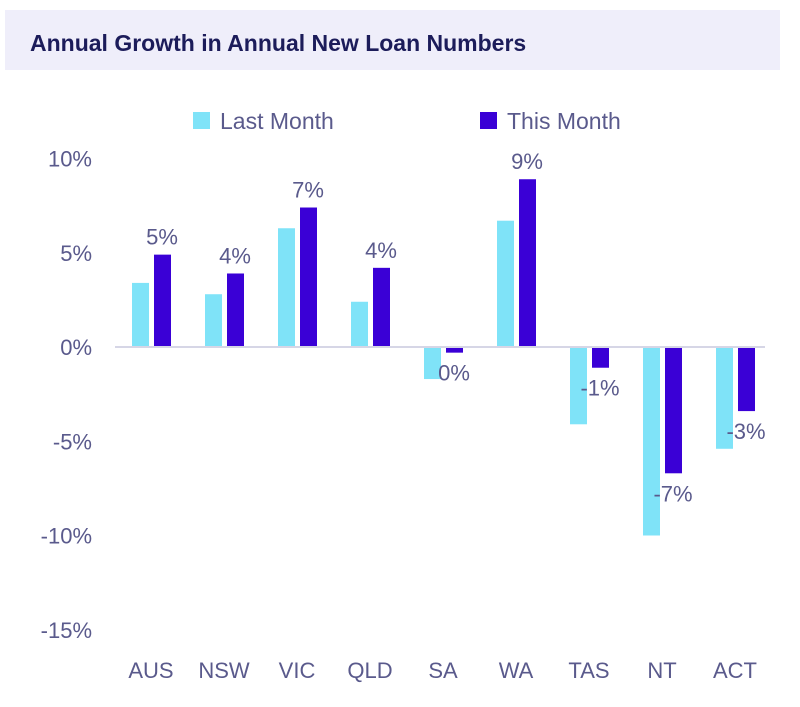 The height and width of the screenshot is (707, 800). What do you see at coordinates (66, 630) in the screenshot?
I see `y-tick-label: -15%` at bounding box center [66, 630].